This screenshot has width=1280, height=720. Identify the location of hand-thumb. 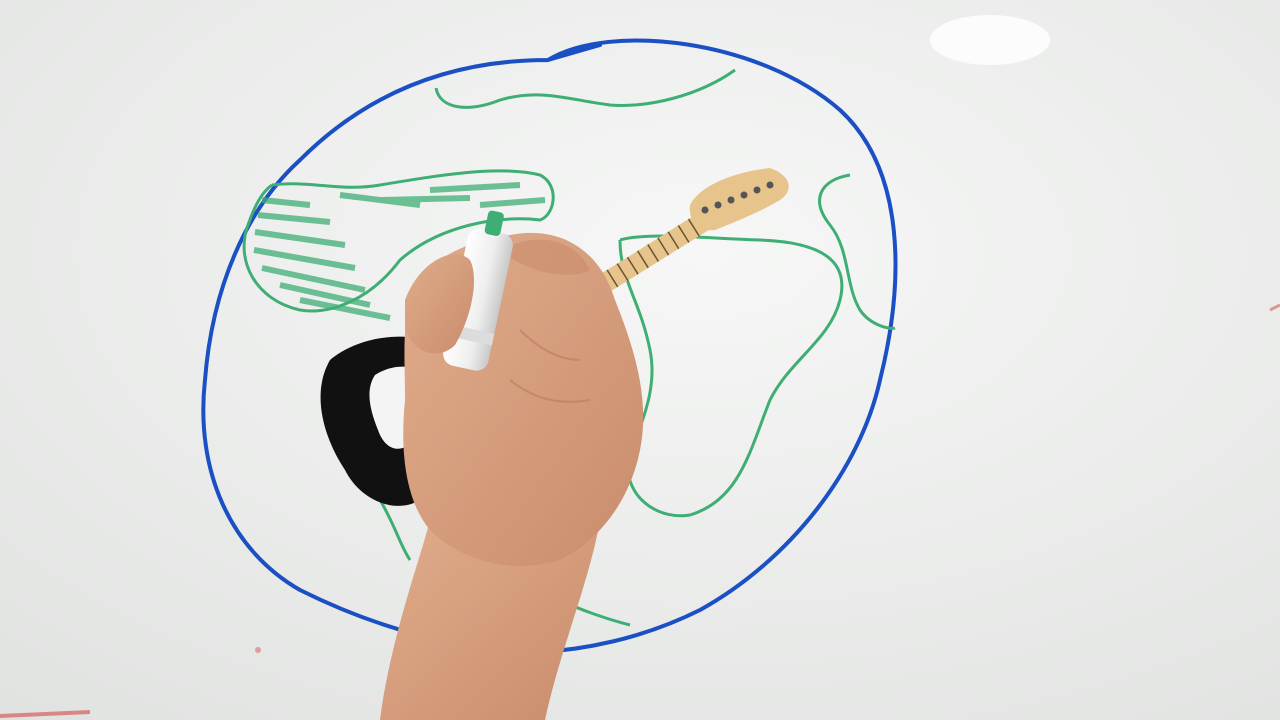
(440, 304).